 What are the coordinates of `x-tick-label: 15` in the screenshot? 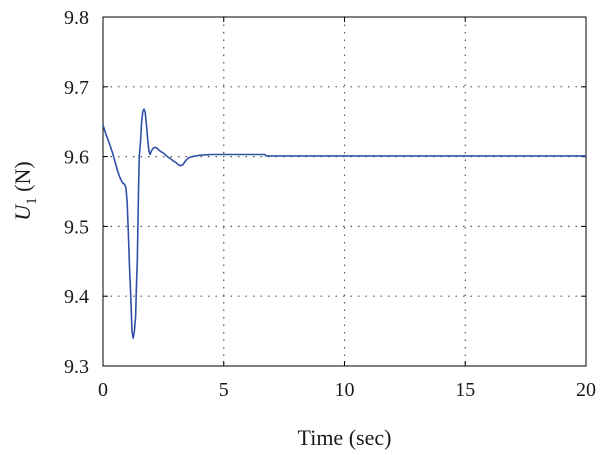 It's located at (465, 390).